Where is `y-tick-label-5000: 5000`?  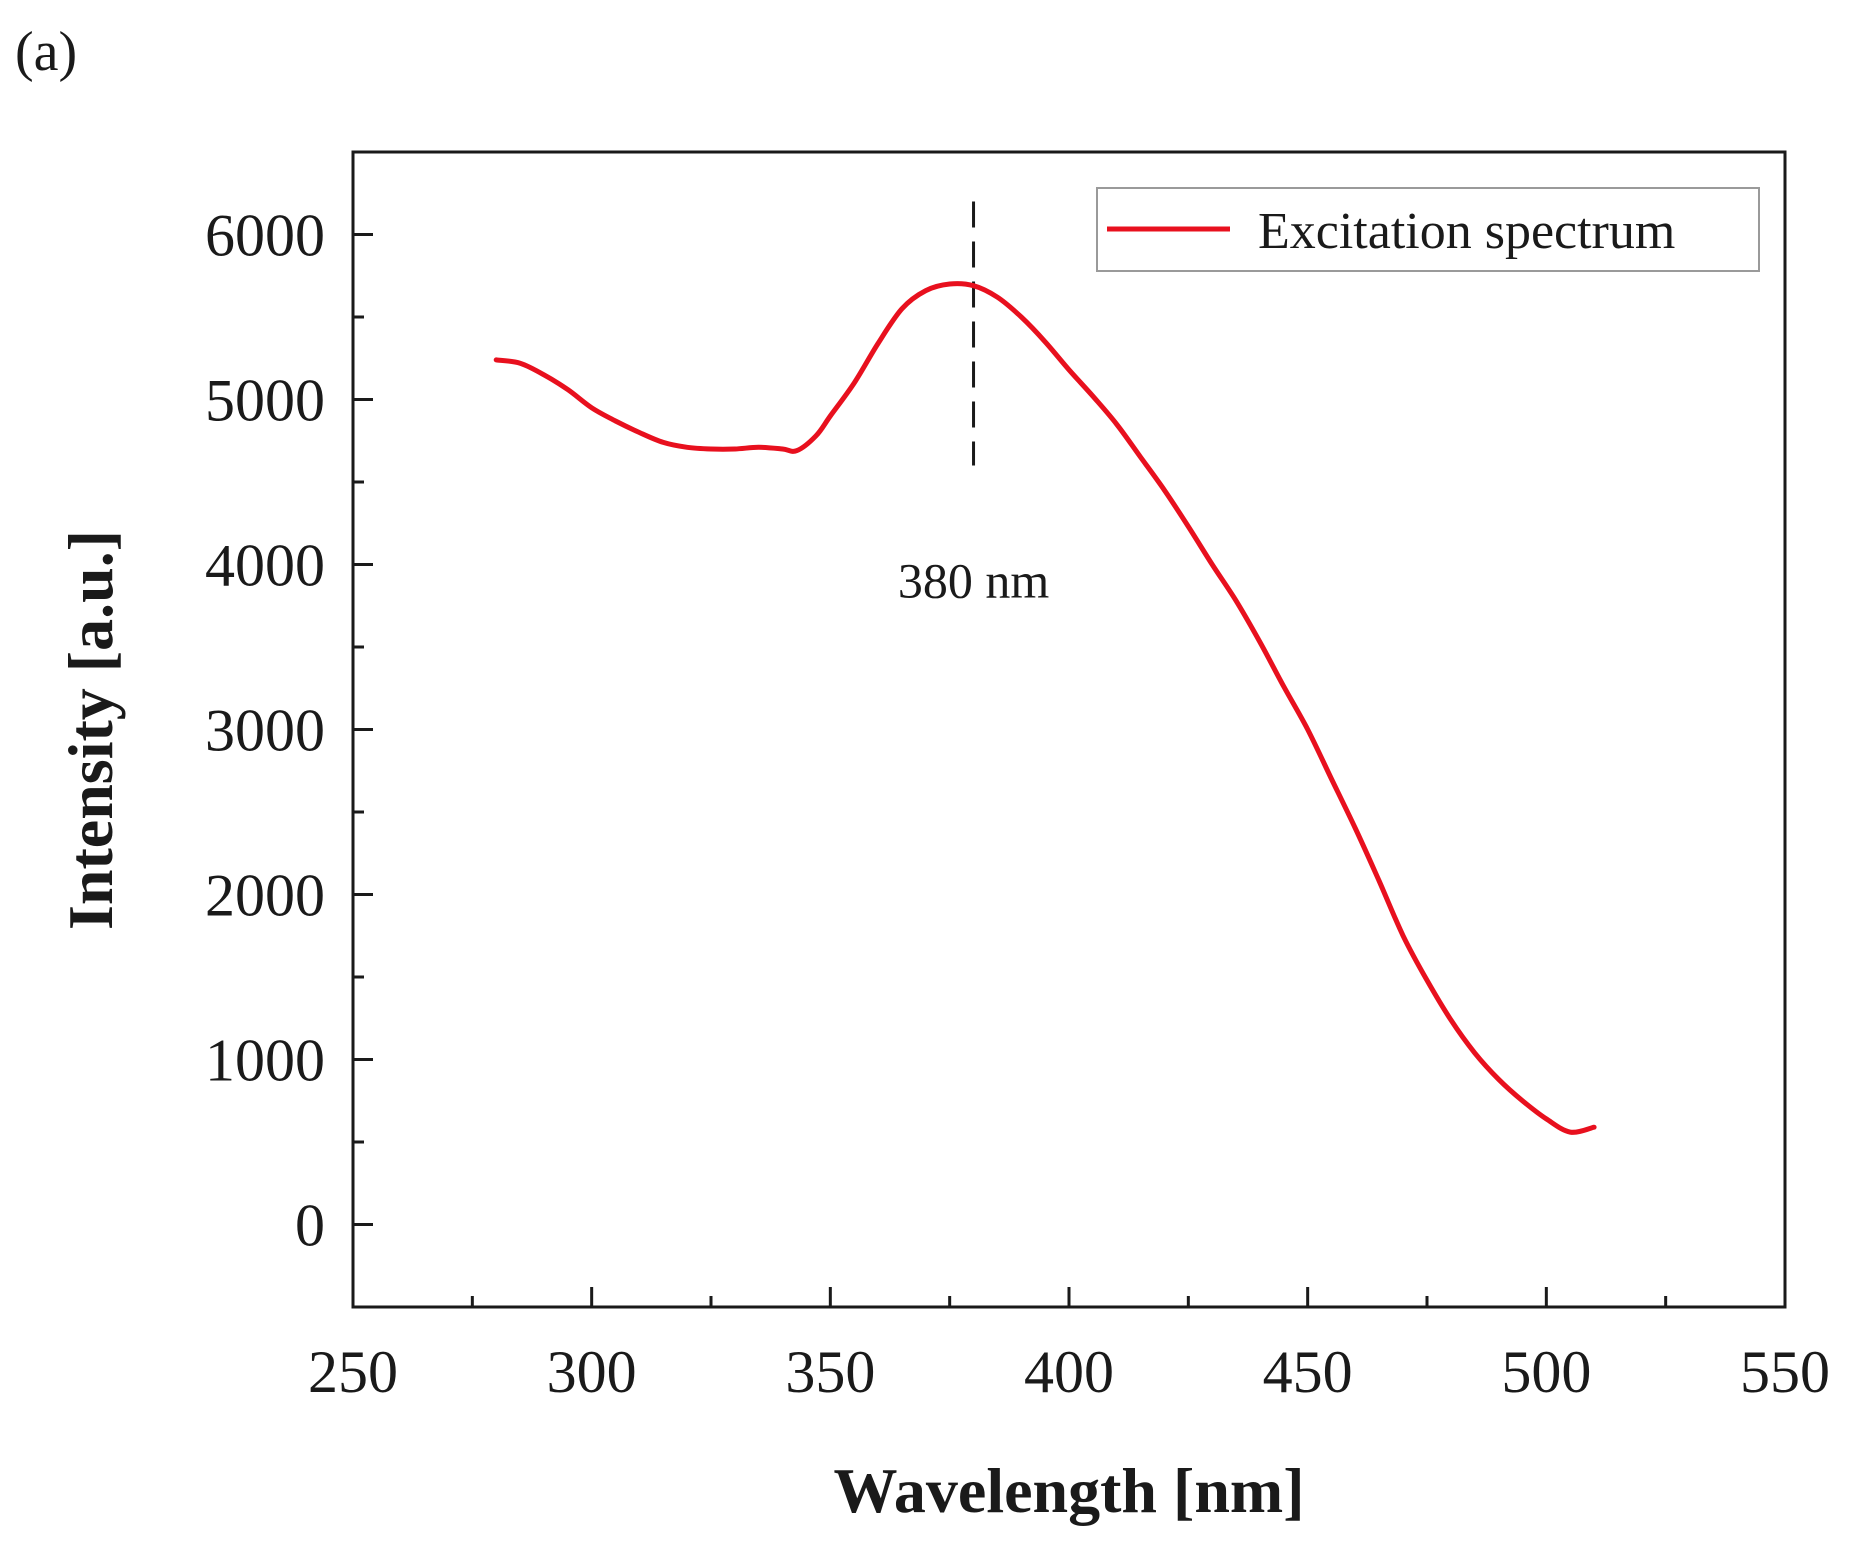 y-tick-label-5000: 5000 is located at coordinates (265, 401).